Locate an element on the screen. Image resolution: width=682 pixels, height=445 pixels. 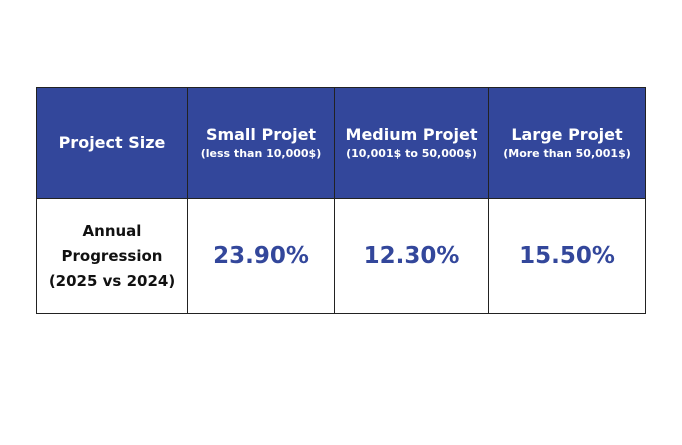
header-title: Small Projet is located at coordinates (261, 134).